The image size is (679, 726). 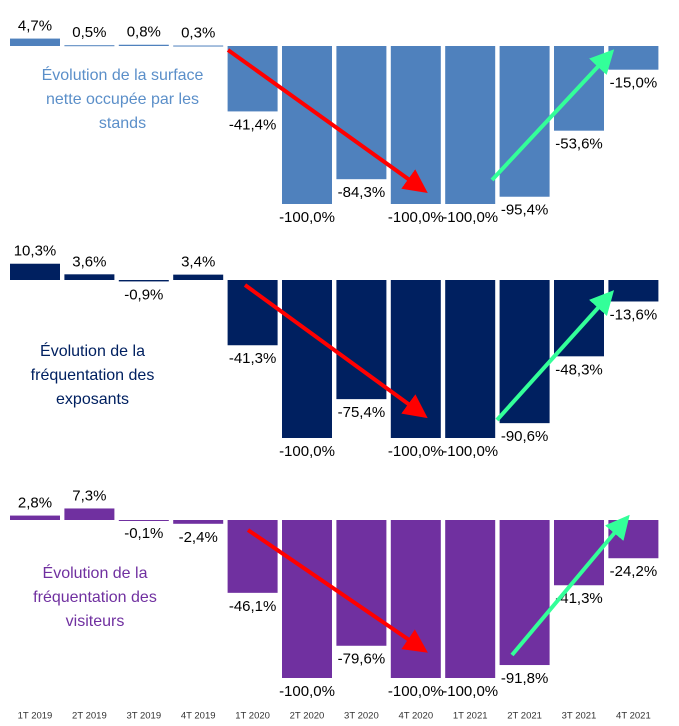 I want to click on x-tick-label: 3T 2020, so click(x=361, y=716).